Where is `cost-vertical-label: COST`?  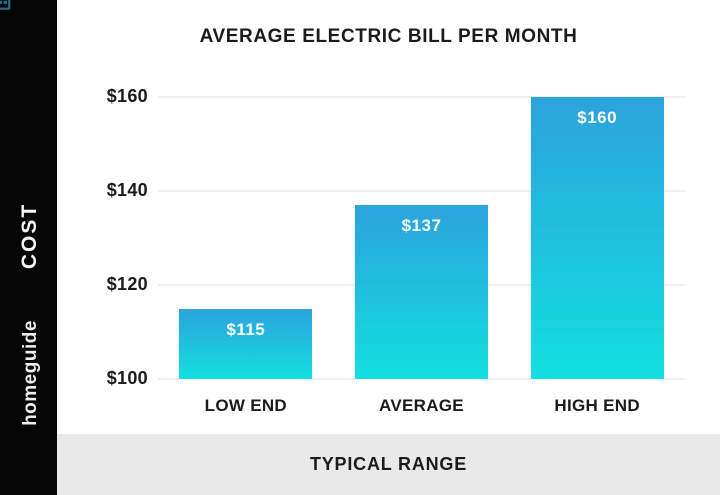 cost-vertical-label: COST is located at coordinates (29, 236).